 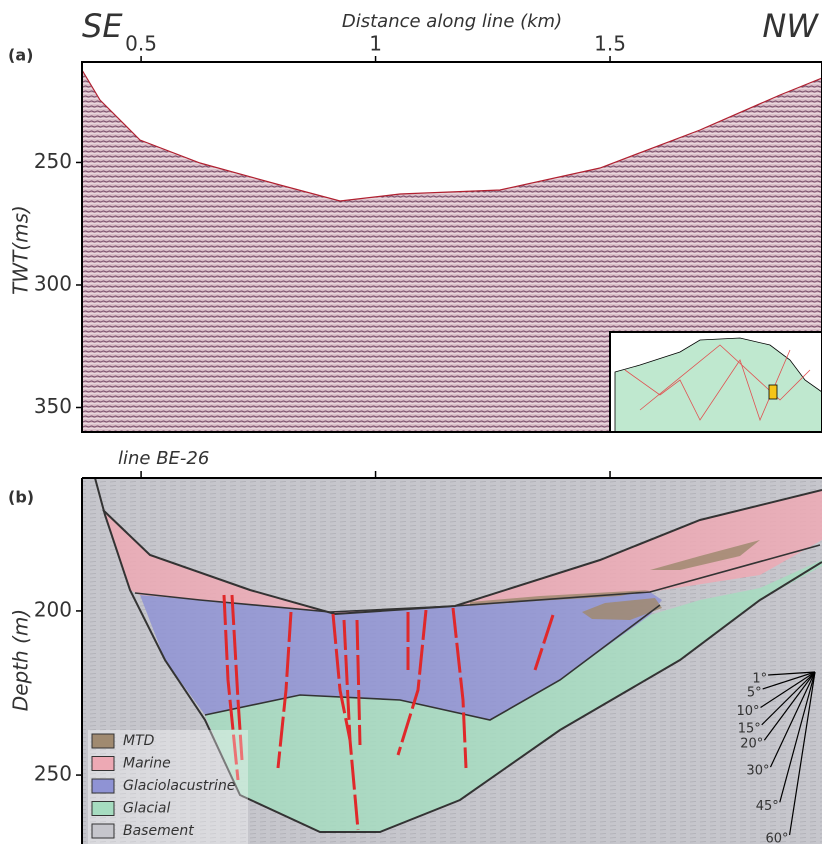 I want to click on seafloor-b, so click(x=462, y=552).